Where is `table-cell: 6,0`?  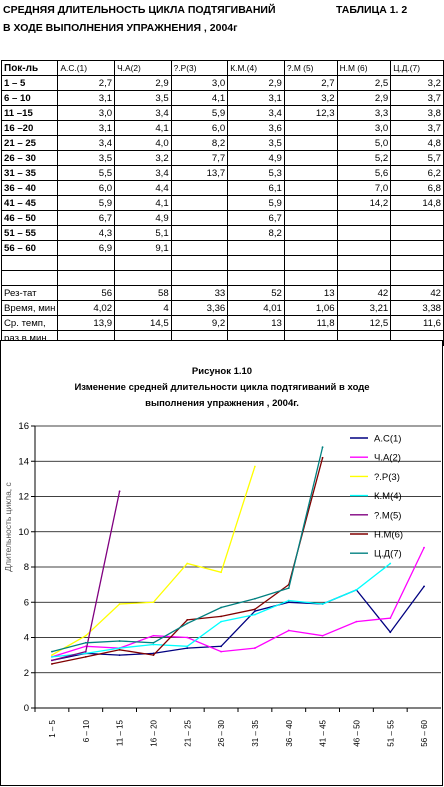
table-cell: 6,0 is located at coordinates (86, 188).